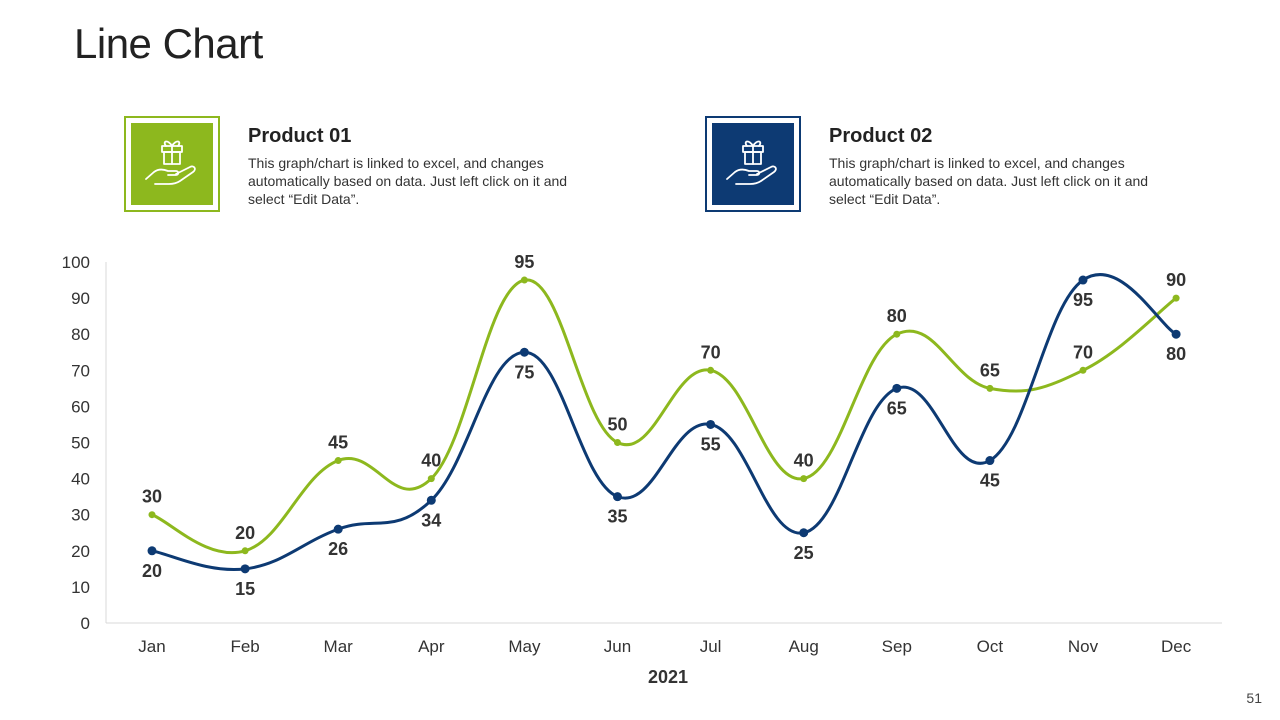  I want to click on data-label: 30, so click(152, 497).